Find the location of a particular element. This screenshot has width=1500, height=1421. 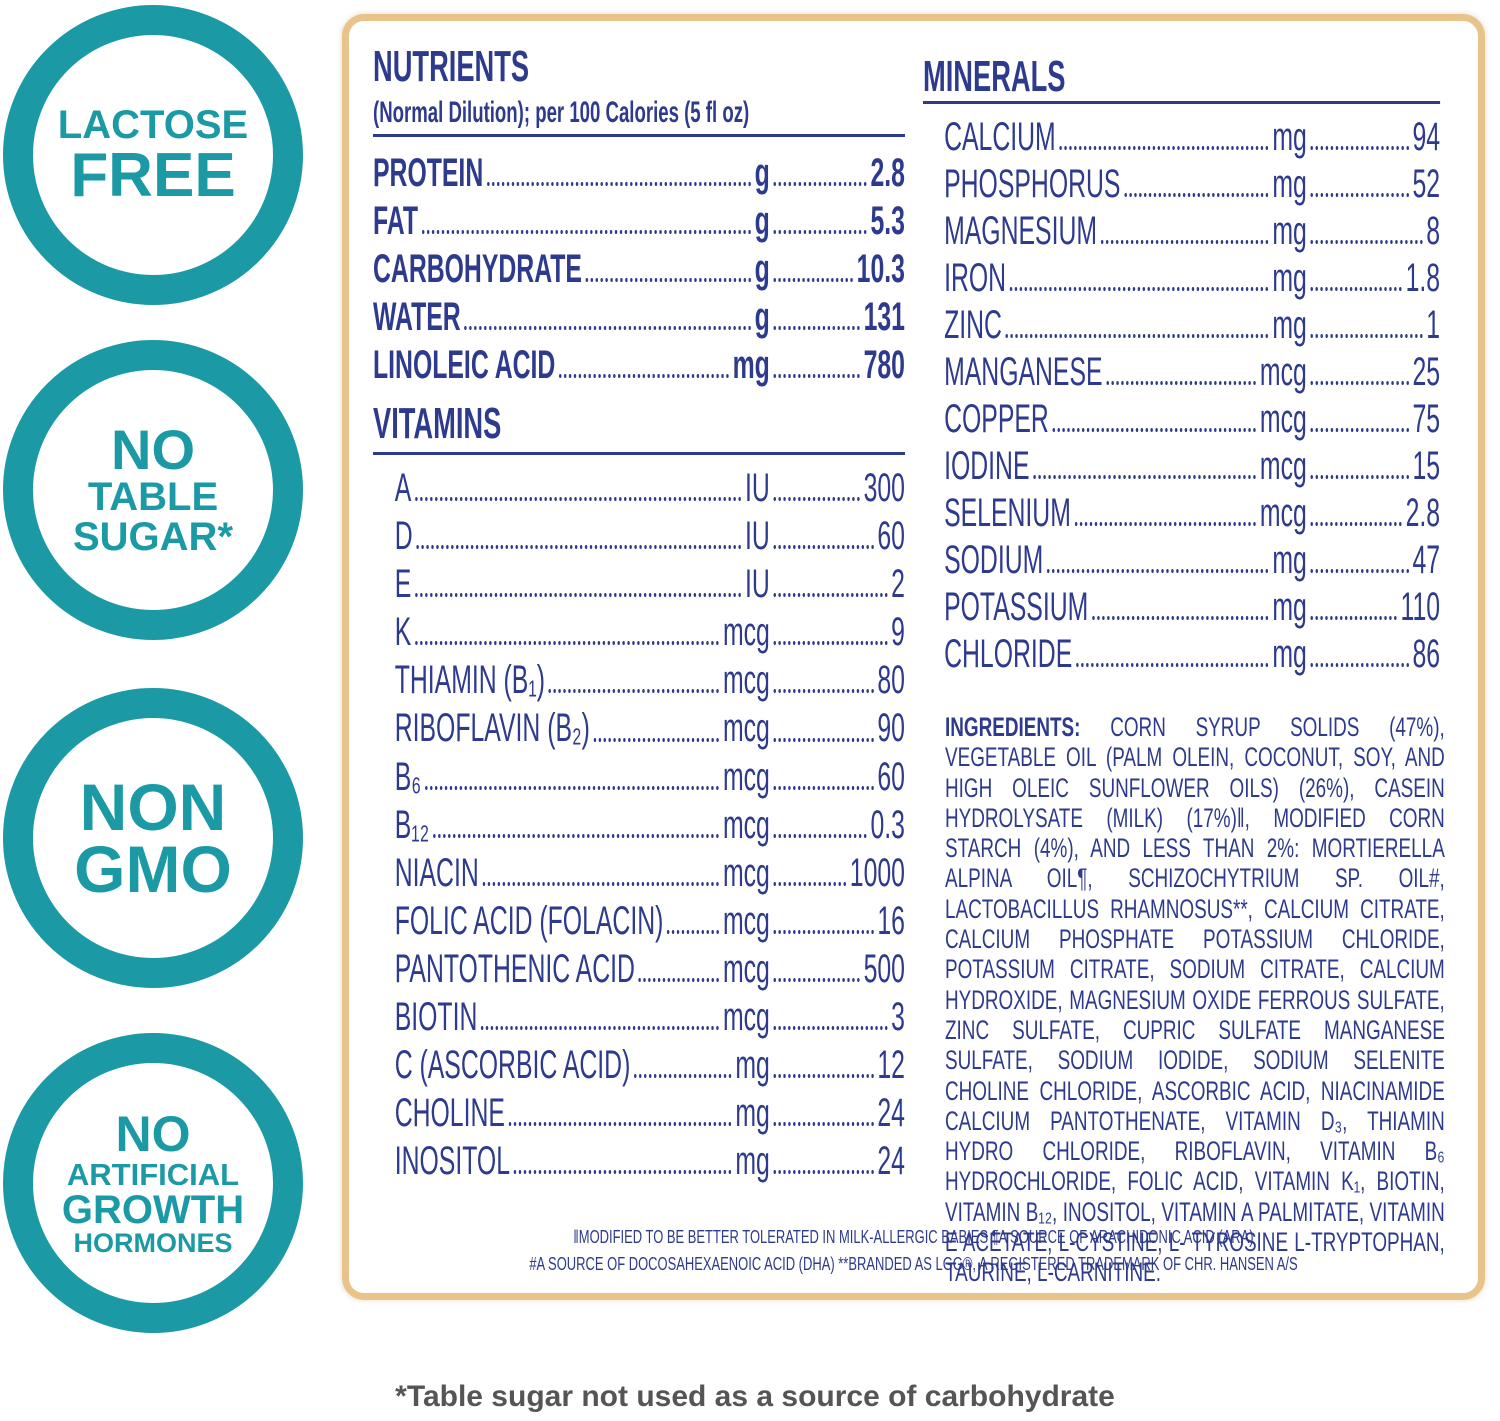

badge-text: GROWTH is located at coordinates (153, 1210).